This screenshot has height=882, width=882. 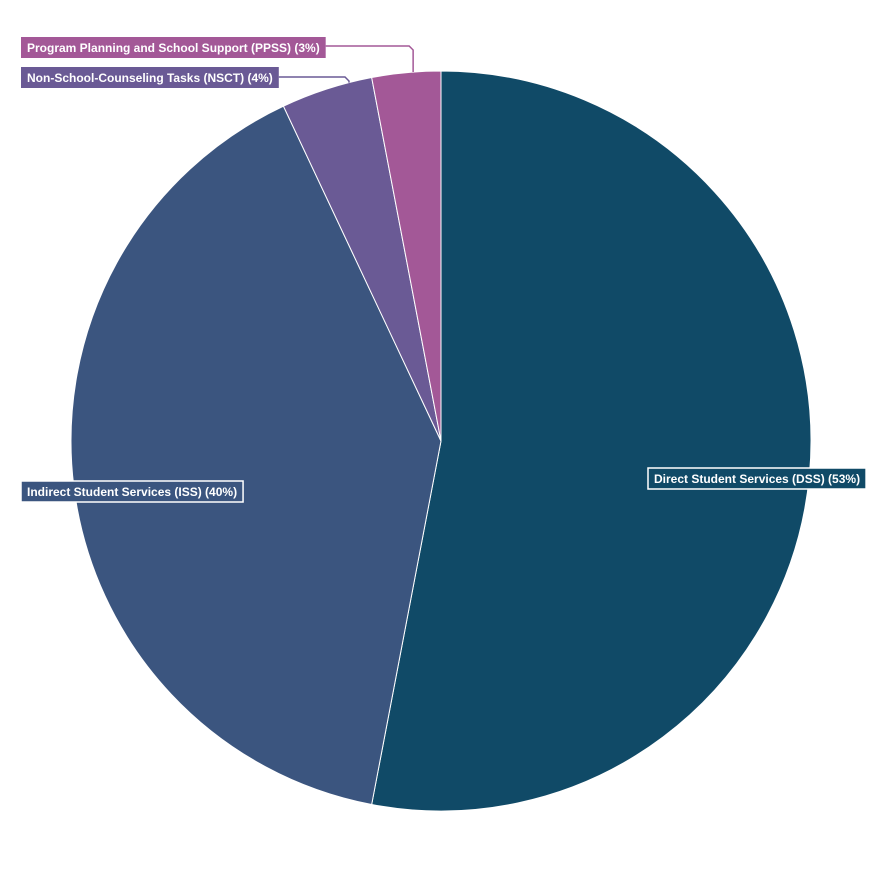 What do you see at coordinates (406, 256) in the screenshot?
I see `pie-slice-program-planning-and-school-support-ppss` at bounding box center [406, 256].